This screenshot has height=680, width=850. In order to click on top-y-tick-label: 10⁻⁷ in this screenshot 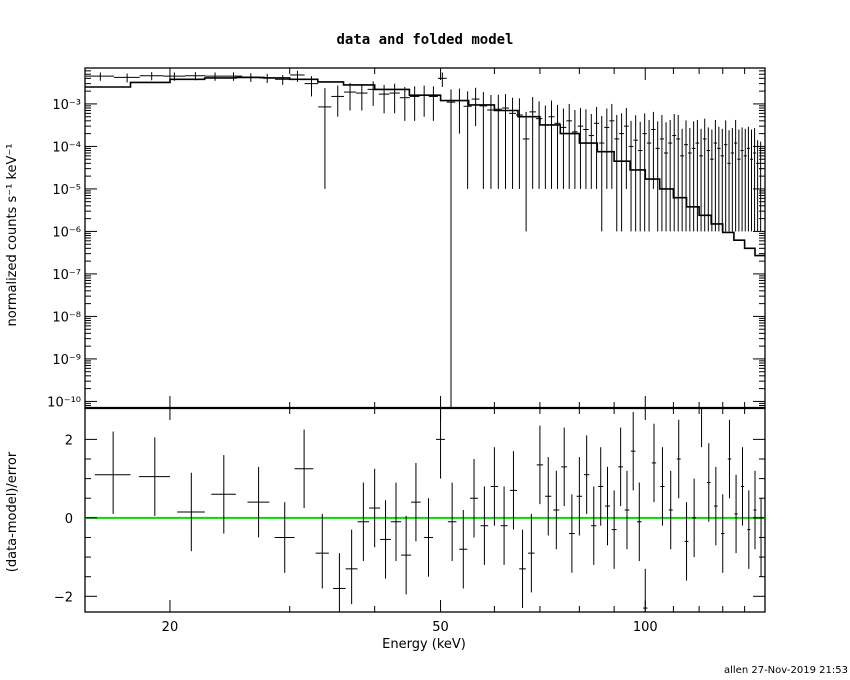, I will do `click(66, 275)`.